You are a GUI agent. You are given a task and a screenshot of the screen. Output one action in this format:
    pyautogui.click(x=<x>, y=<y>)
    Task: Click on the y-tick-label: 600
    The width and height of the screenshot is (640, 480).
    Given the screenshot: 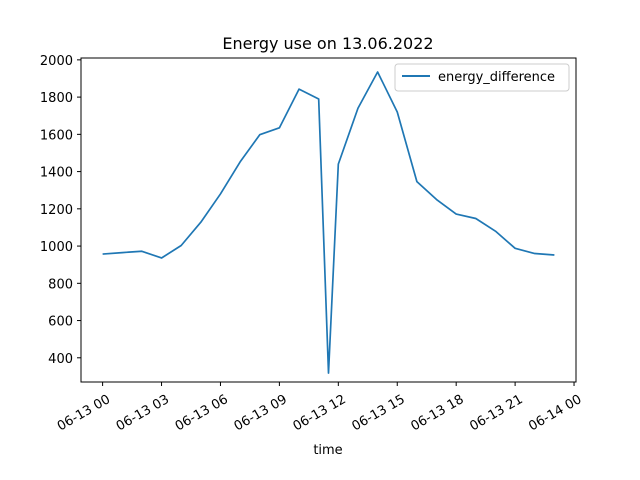 What is the action you would take?
    pyautogui.click(x=60, y=322)
    